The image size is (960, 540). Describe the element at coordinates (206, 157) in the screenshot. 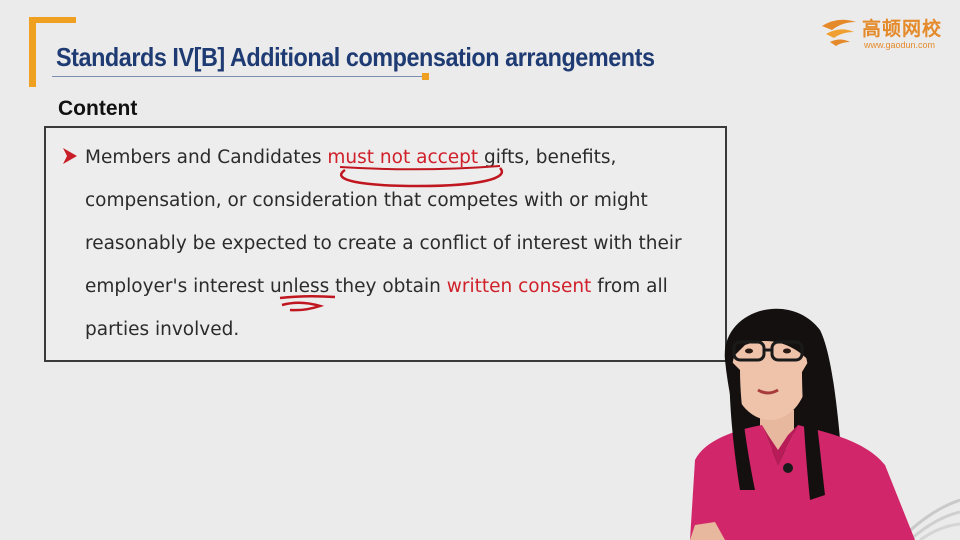

I see `text-segment: Members and Candidates` at that location.